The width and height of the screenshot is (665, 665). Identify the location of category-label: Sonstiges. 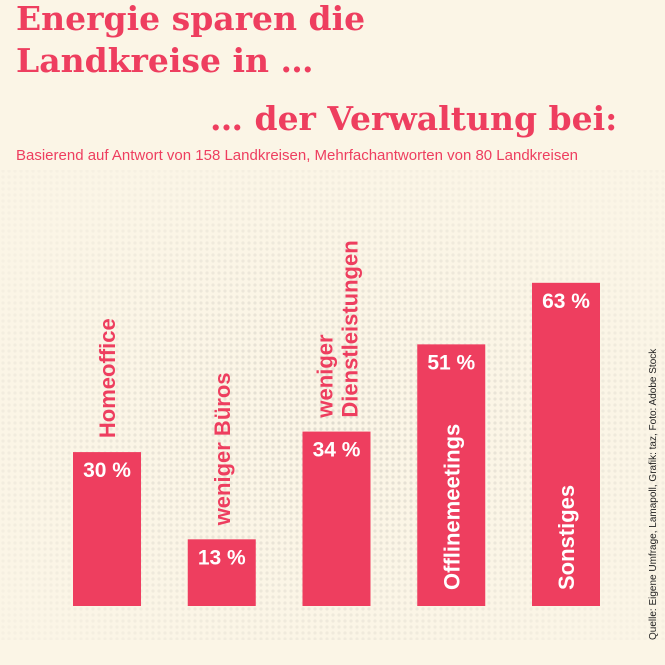
(566, 537).